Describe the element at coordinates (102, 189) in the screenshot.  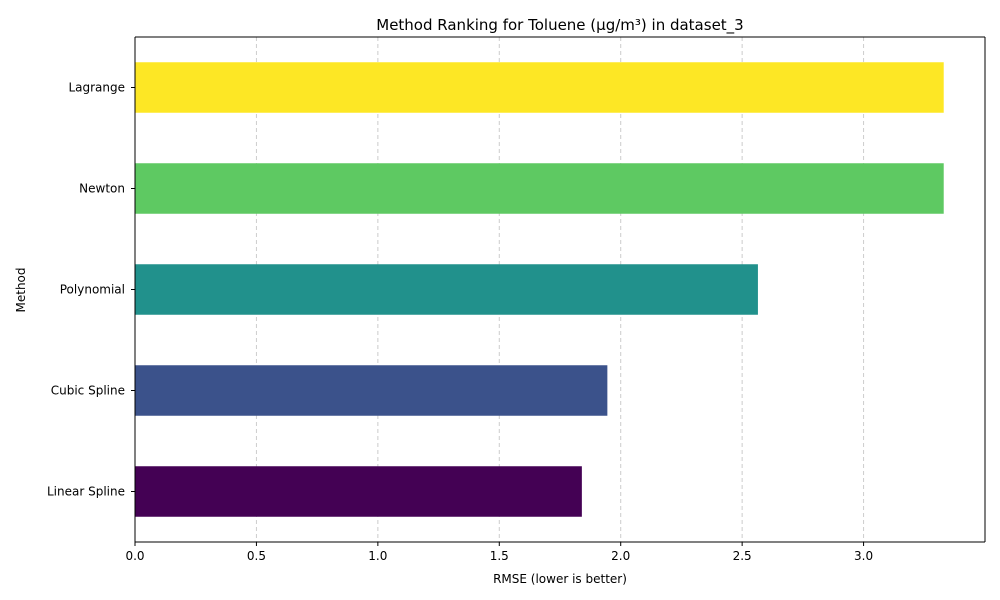
I see `y-tick-label-3: Newton` at that location.